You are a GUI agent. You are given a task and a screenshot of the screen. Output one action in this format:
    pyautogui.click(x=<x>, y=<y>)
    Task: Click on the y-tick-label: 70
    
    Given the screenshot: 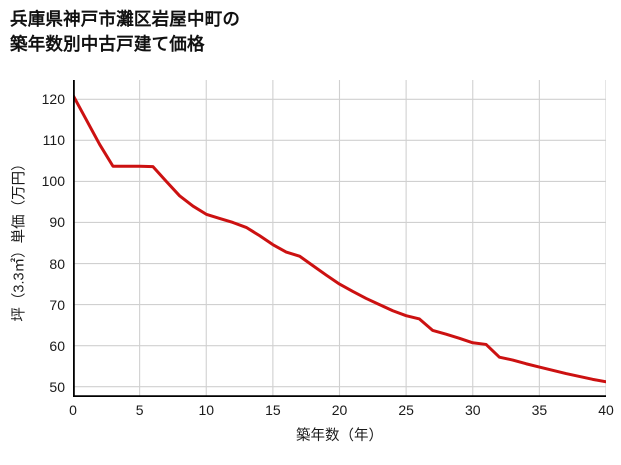 What is the action you would take?
    pyautogui.click(x=57, y=304)
    